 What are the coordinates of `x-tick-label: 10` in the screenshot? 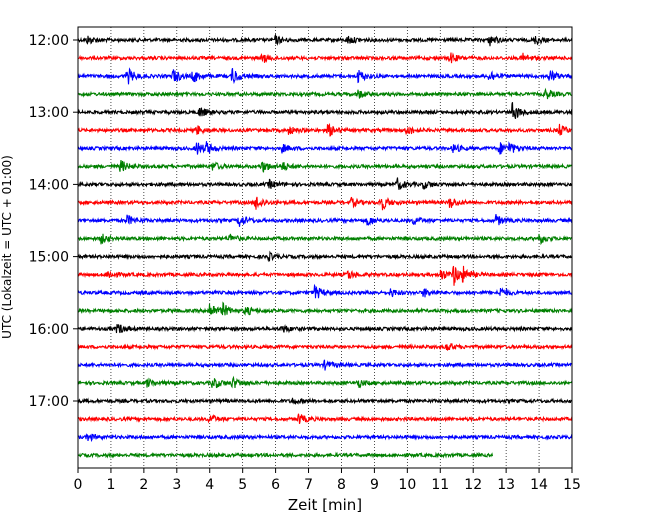 It's located at (407, 485).